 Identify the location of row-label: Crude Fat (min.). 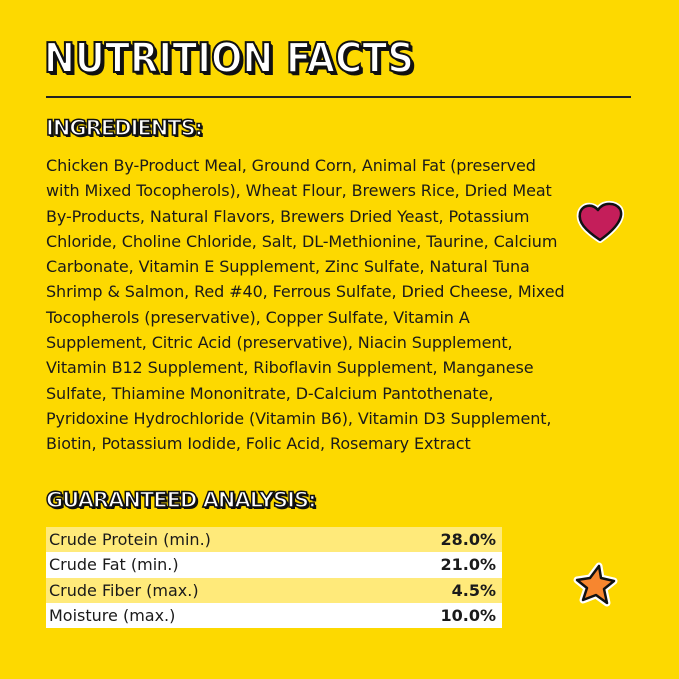
(114, 565).